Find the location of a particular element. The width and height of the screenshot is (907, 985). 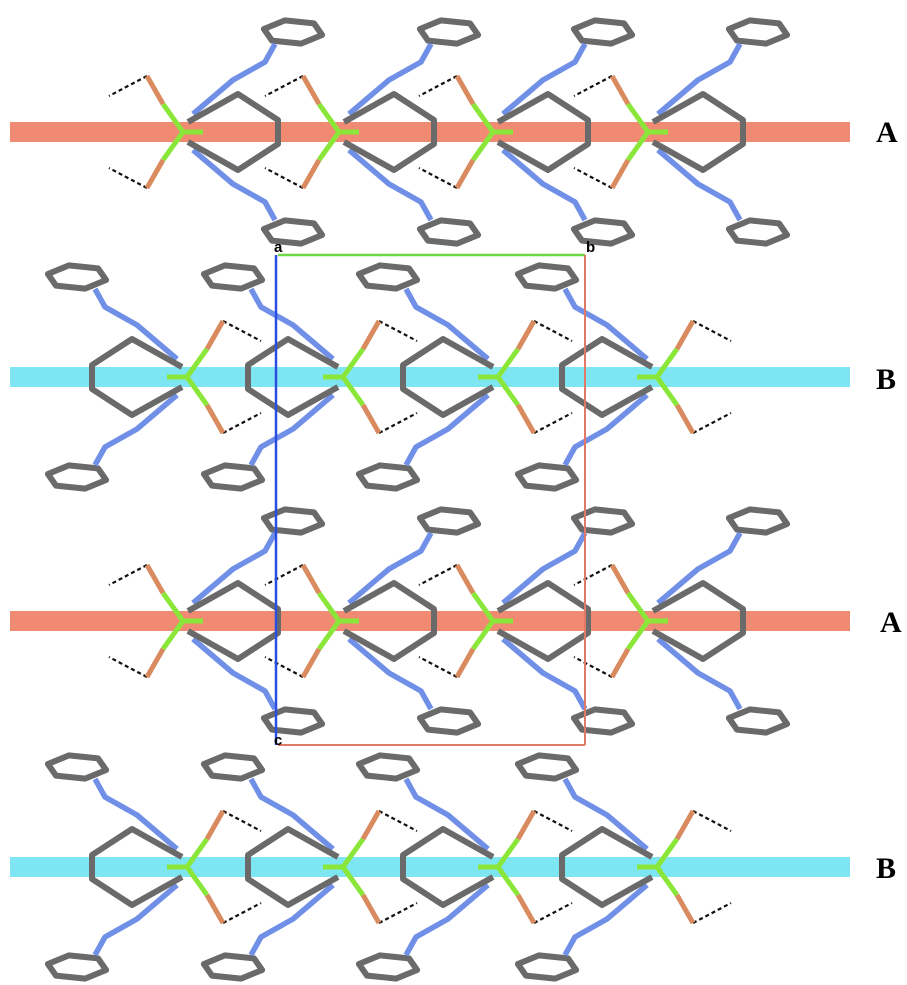

layer-labels: A B A B is located at coordinates (889, 500).